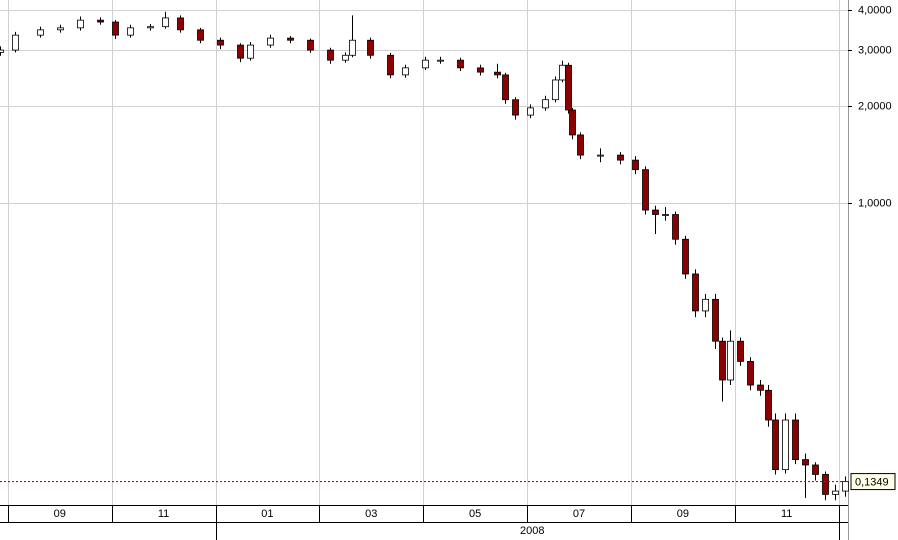  I want to click on x-tick-label: 03, so click(371, 514).